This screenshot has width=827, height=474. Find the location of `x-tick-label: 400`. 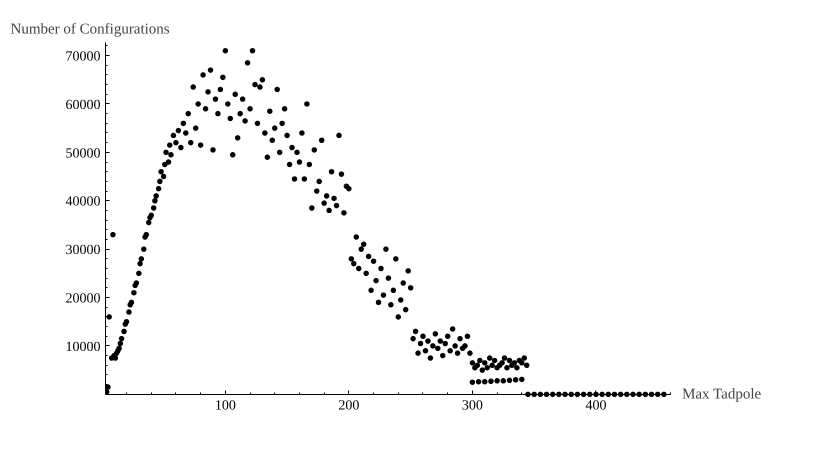

x-tick-label: 400 is located at coordinates (595, 406).